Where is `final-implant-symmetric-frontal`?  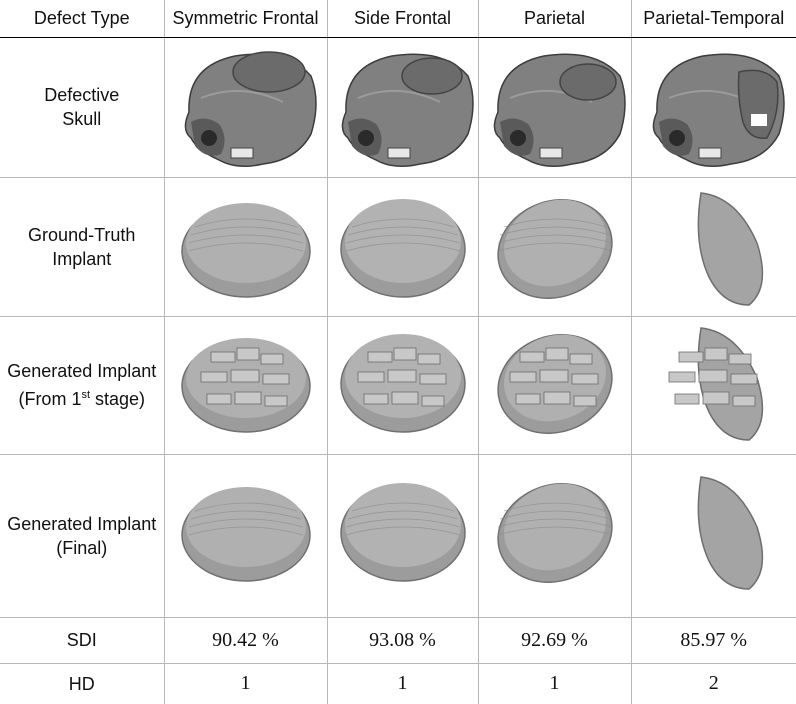 final-implant-symmetric-frontal is located at coordinates (245, 533).